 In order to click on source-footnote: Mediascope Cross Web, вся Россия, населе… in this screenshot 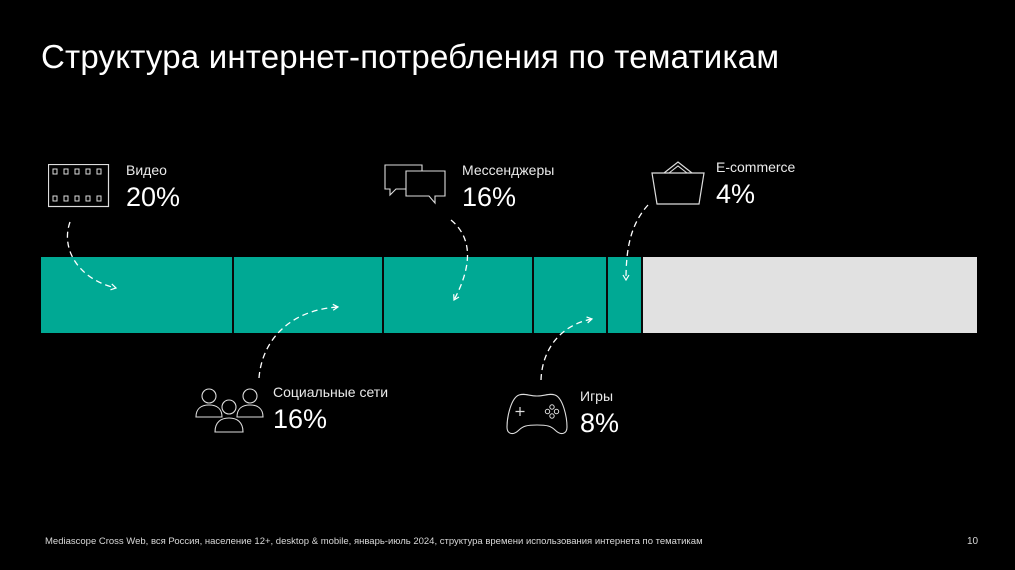, I will do `click(374, 541)`.